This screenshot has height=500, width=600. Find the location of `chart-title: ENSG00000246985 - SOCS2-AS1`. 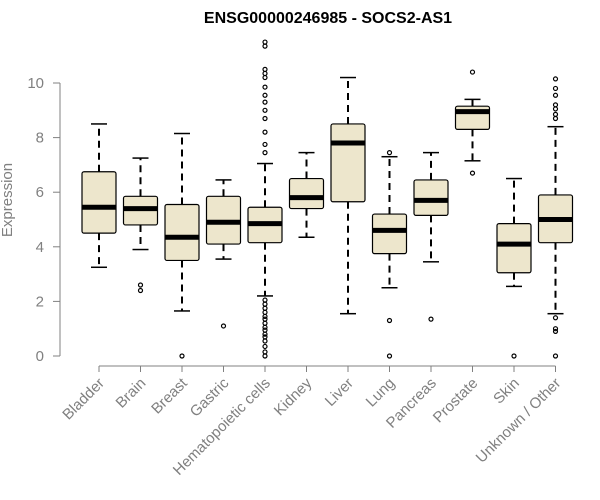

chart-title: ENSG00000246985 - SOCS2-AS1 is located at coordinates (328, 18).